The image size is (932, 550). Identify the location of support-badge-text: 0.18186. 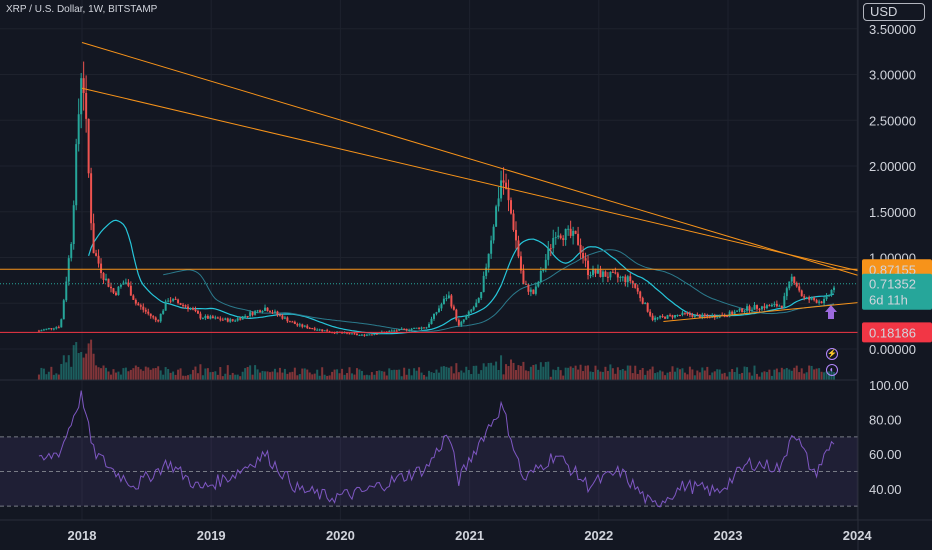
(892, 332).